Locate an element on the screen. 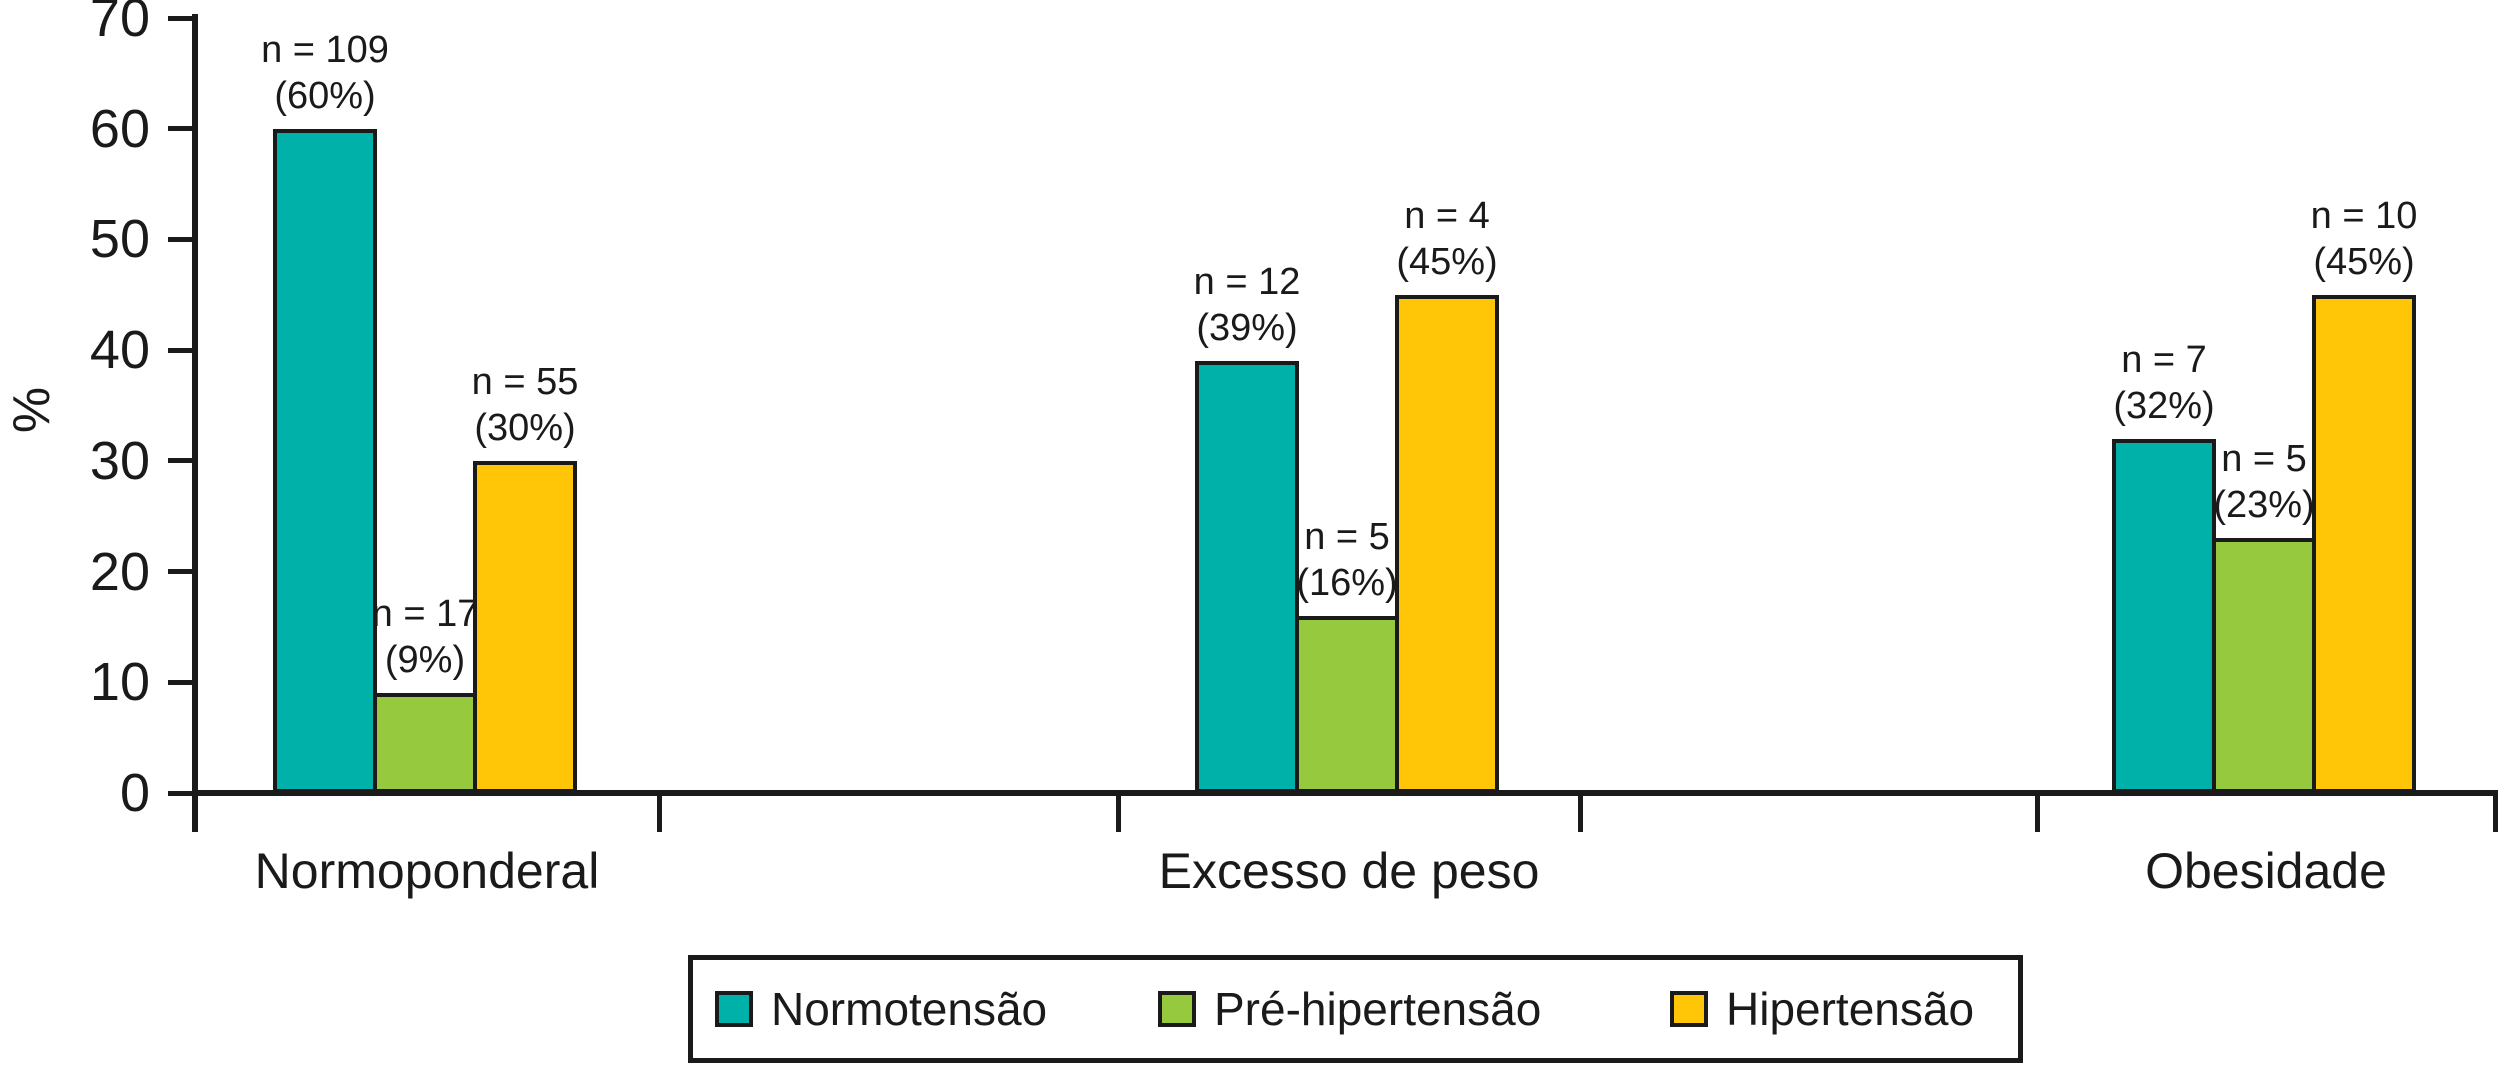 The height and width of the screenshot is (1068, 2501). y-tick-label: 0 is located at coordinates (134, 793).